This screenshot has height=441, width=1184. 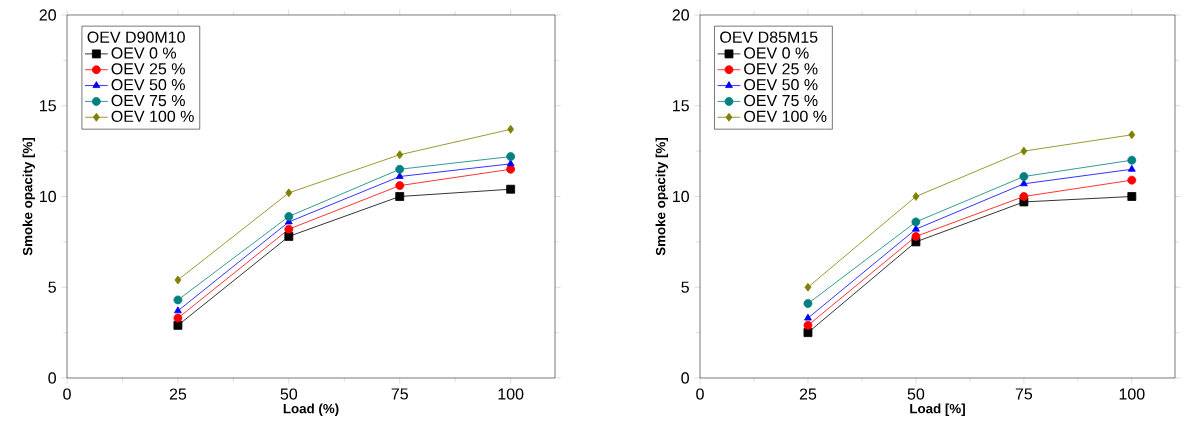 What do you see at coordinates (769, 37) in the screenshot?
I see `legend-title: OEV D85M15` at bounding box center [769, 37].